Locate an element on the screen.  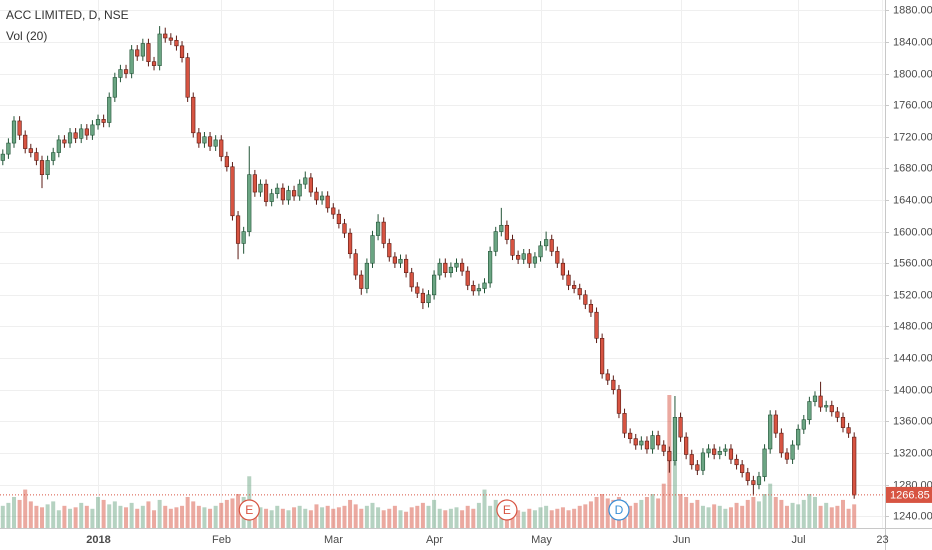
event-marker is located at coordinates (619, 510).